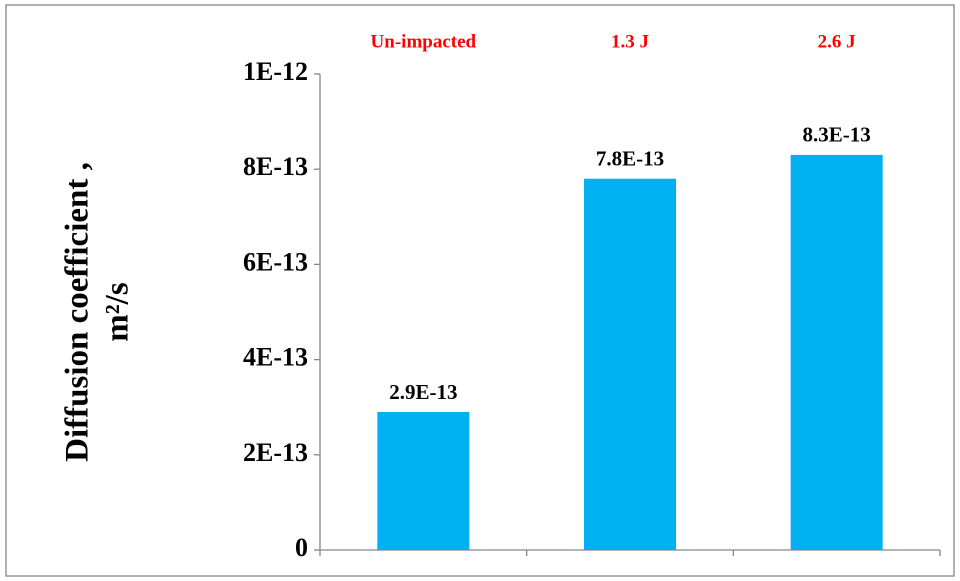 The image size is (960, 581). I want to click on y-label-line: Diffusion coefficient ,, so click(78, 312).